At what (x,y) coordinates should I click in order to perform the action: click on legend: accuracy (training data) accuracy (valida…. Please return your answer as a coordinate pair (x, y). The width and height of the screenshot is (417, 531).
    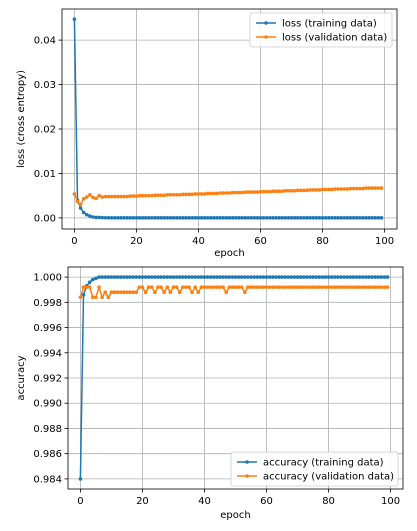
    Looking at the image, I should click on (314, 469).